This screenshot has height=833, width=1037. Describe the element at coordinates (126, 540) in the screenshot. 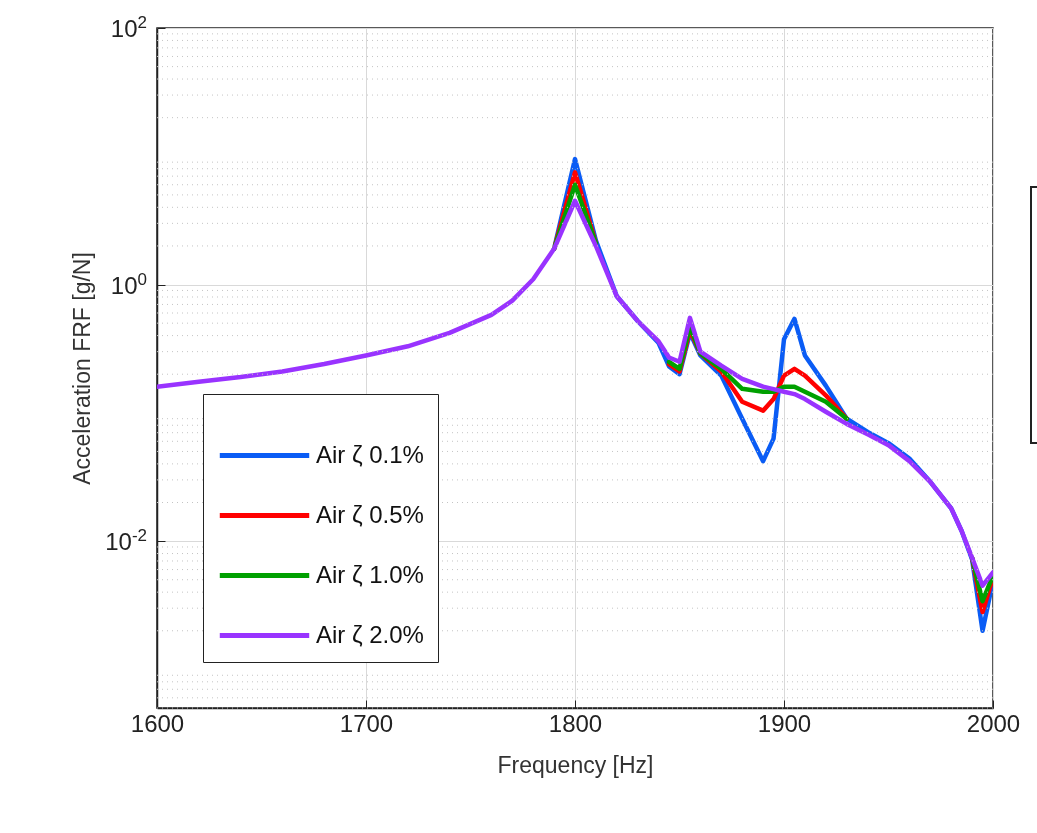

I see `y-tick-label: 10$^{-2}$` at that location.